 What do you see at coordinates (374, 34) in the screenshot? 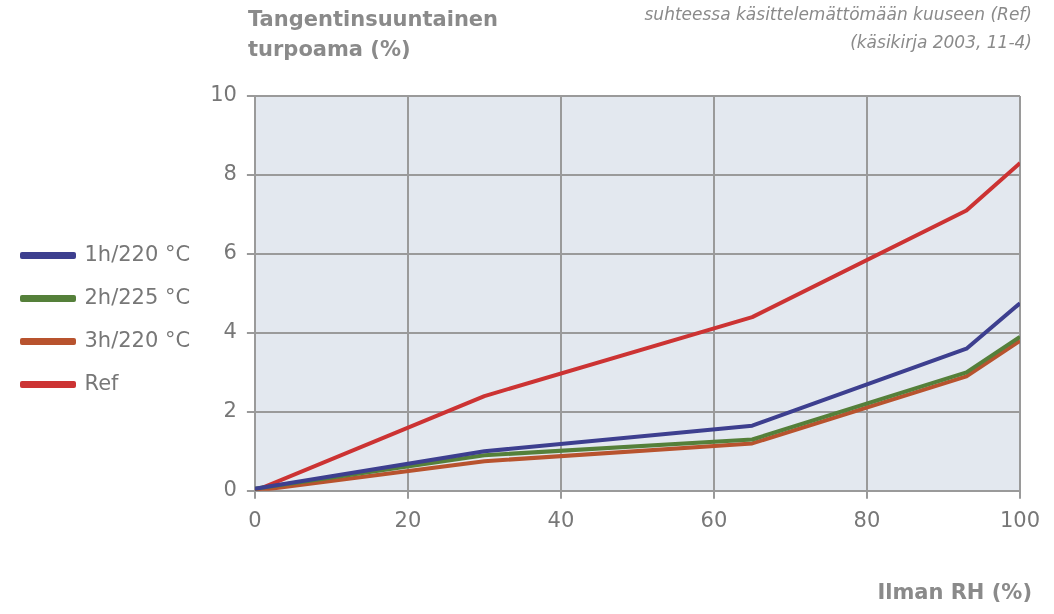
I see `y-axis-title: Tangentinsuuntainen turpoama (%)` at bounding box center [374, 34].